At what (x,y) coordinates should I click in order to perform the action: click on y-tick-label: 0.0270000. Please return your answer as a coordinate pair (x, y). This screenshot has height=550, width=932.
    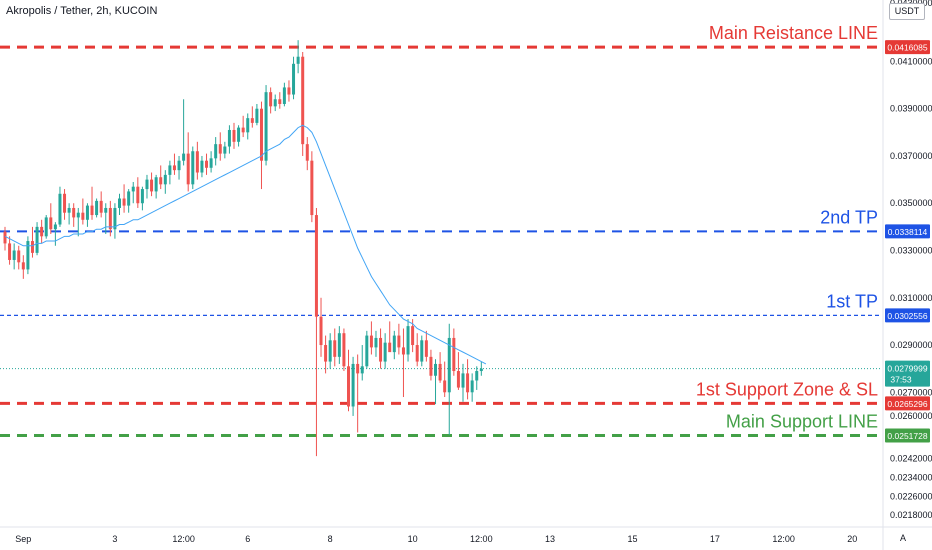
    Looking at the image, I should click on (911, 392).